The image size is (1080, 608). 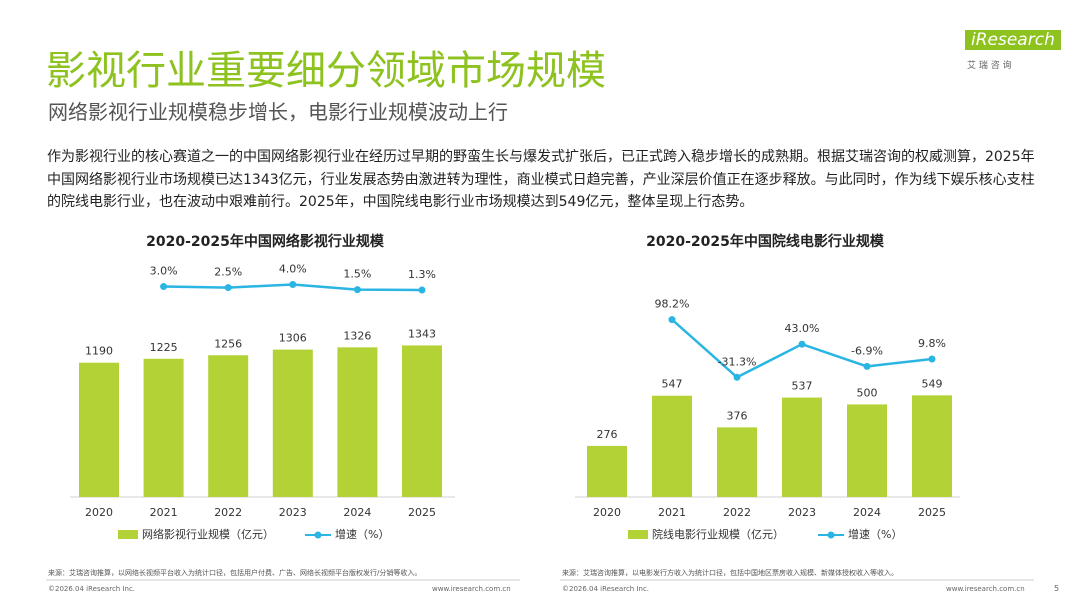 I want to click on data-label: 276, so click(x=607, y=434).